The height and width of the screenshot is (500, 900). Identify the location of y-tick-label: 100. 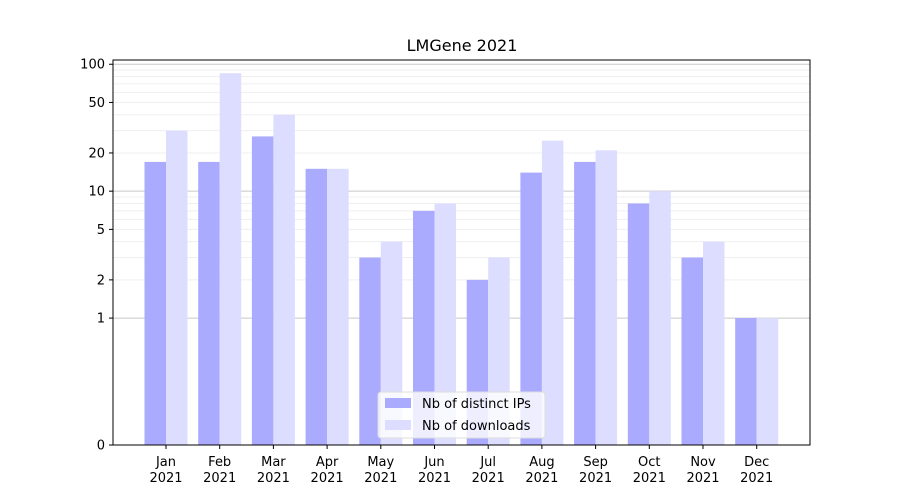
(92, 65).